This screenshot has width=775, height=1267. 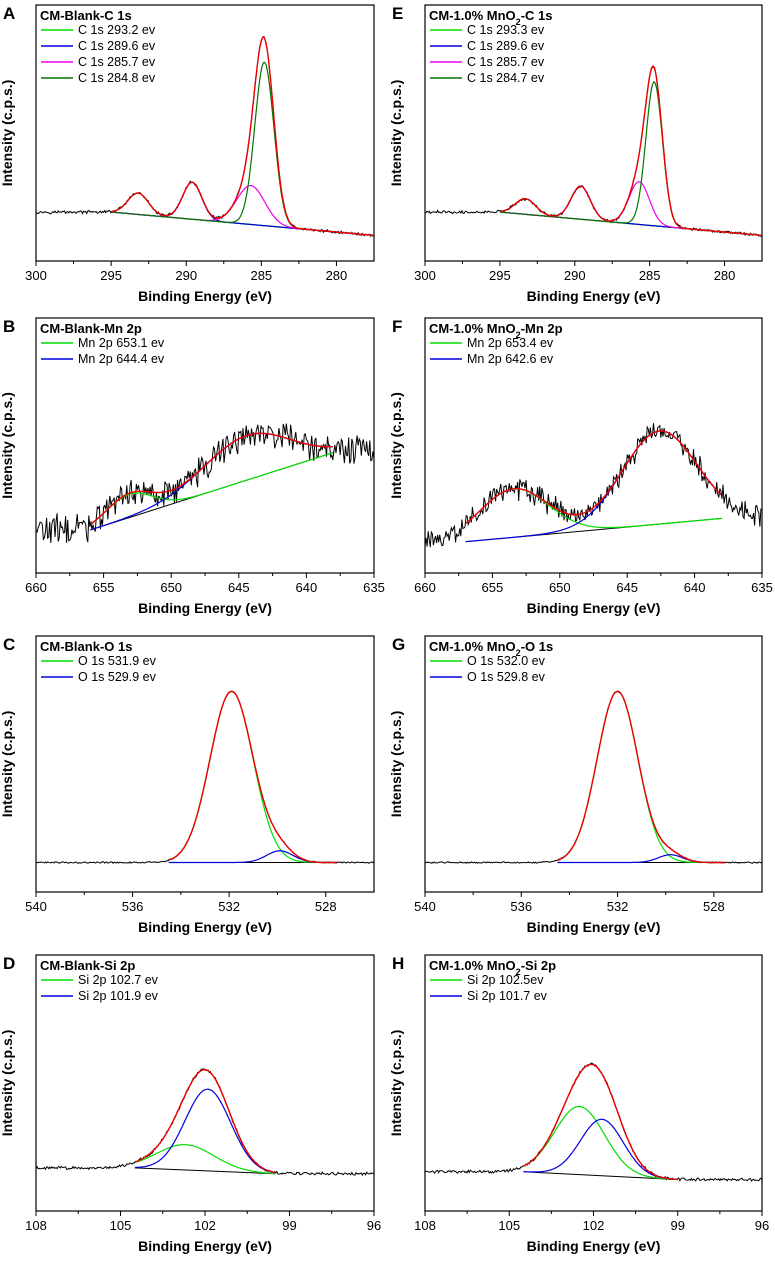 I want to click on legend-entry: Mn 2p 642.6 ev, so click(x=510, y=359).